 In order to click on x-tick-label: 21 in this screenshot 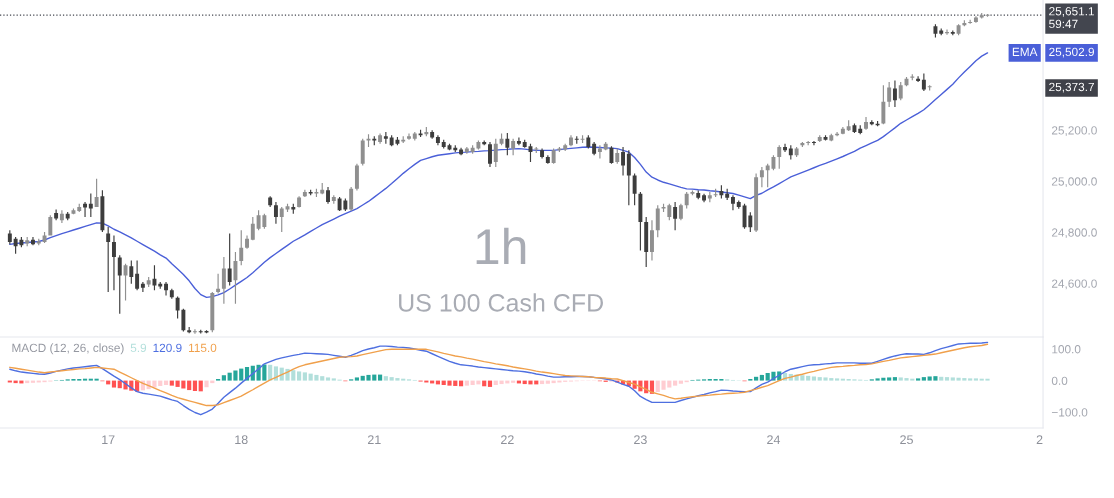, I will do `click(374, 439)`.